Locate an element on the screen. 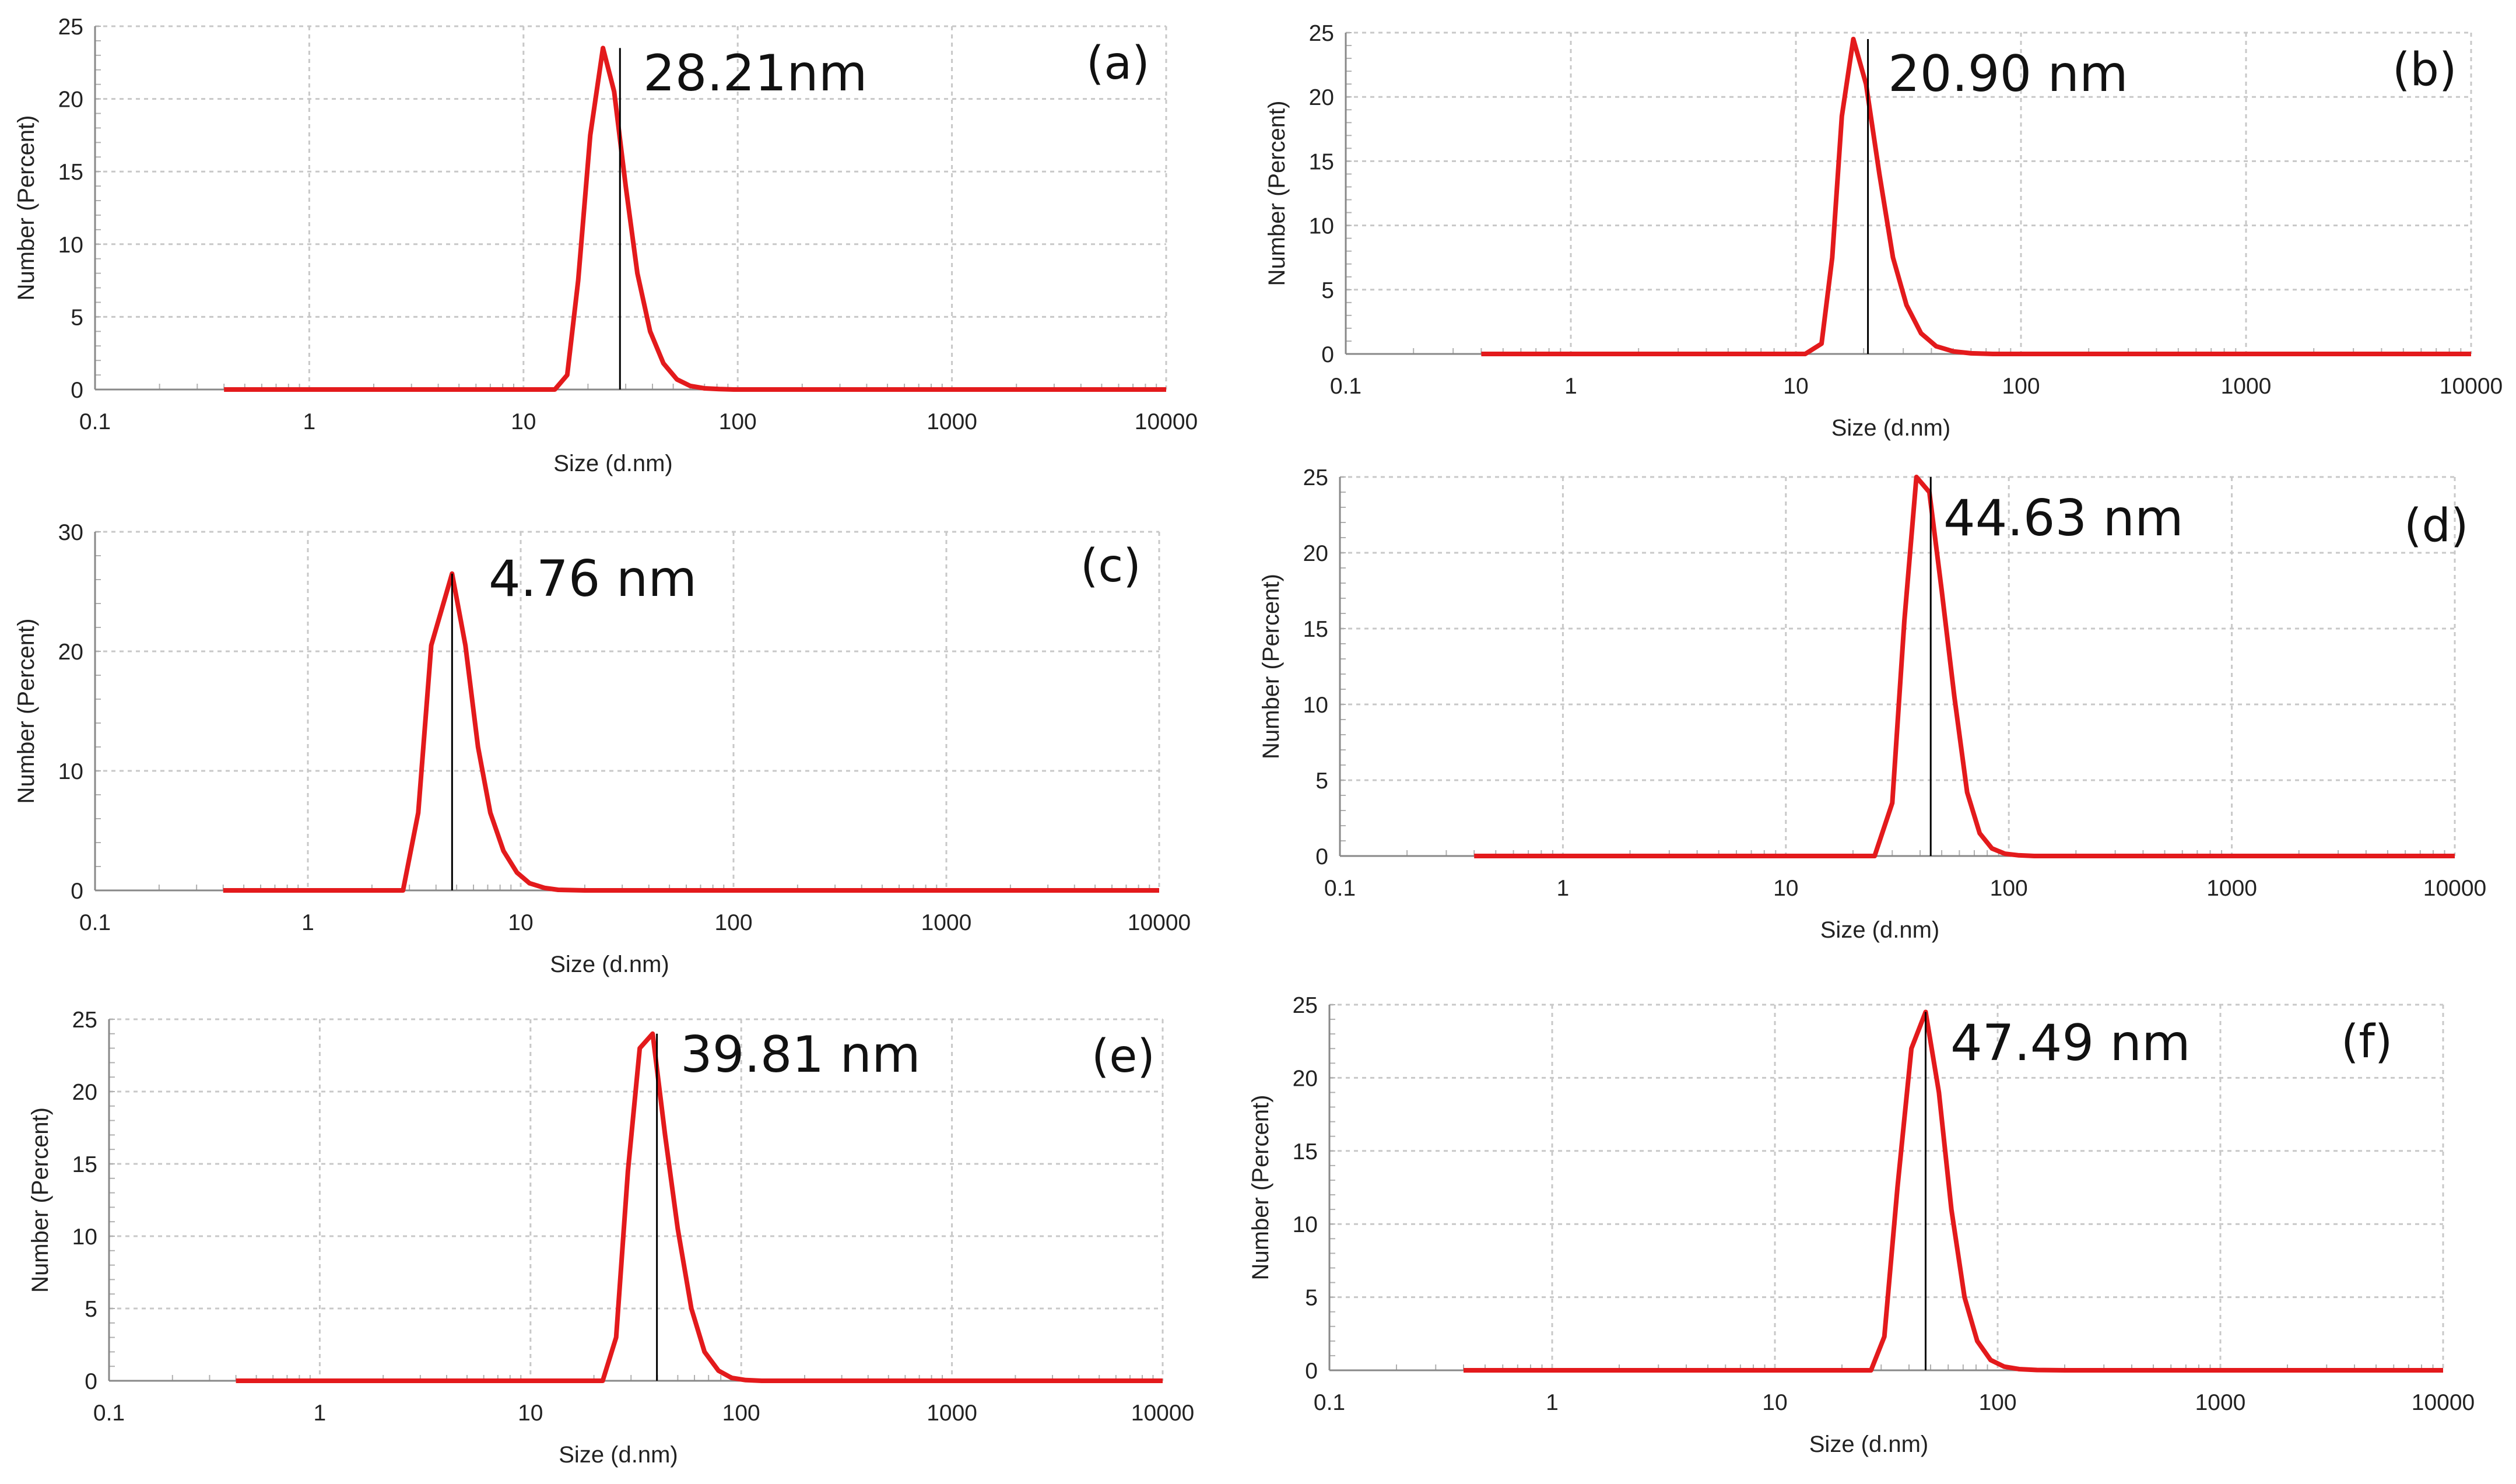  panel-label: (f) is located at coordinates (2366, 1042).